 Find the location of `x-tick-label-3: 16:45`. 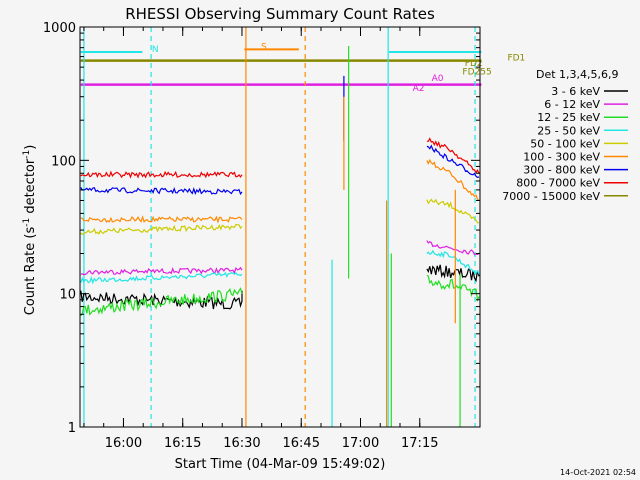

x-tick-label-3: 16:45 is located at coordinates (301, 443).